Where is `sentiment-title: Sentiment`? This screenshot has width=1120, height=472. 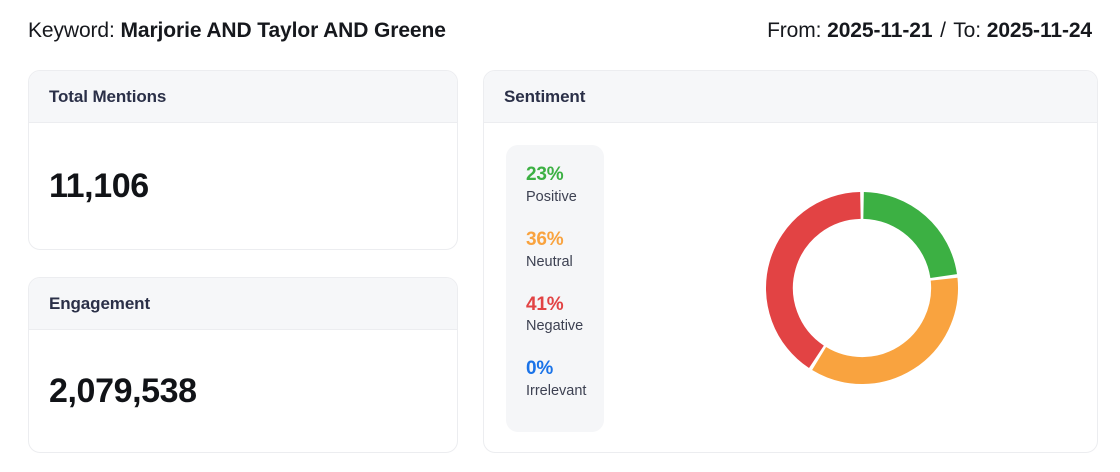
sentiment-title: Sentiment is located at coordinates (545, 96).